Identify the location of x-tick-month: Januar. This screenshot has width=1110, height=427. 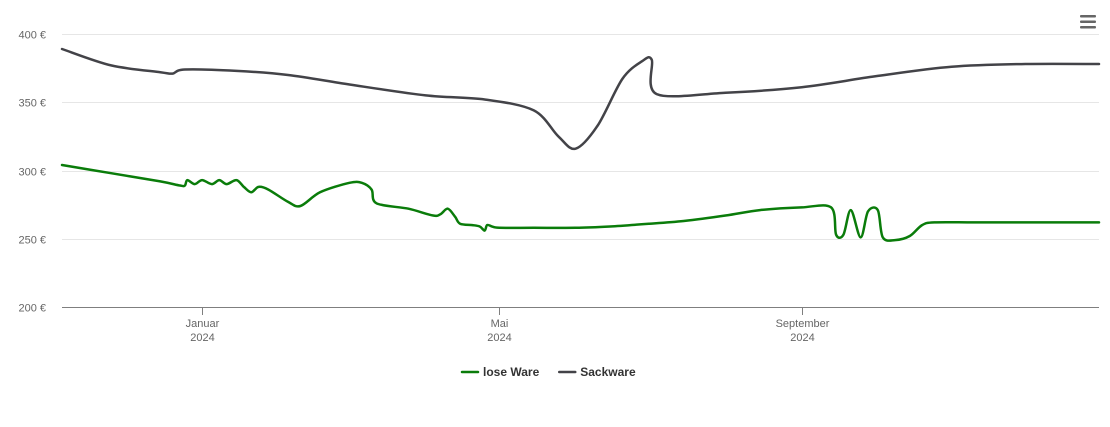
(203, 324).